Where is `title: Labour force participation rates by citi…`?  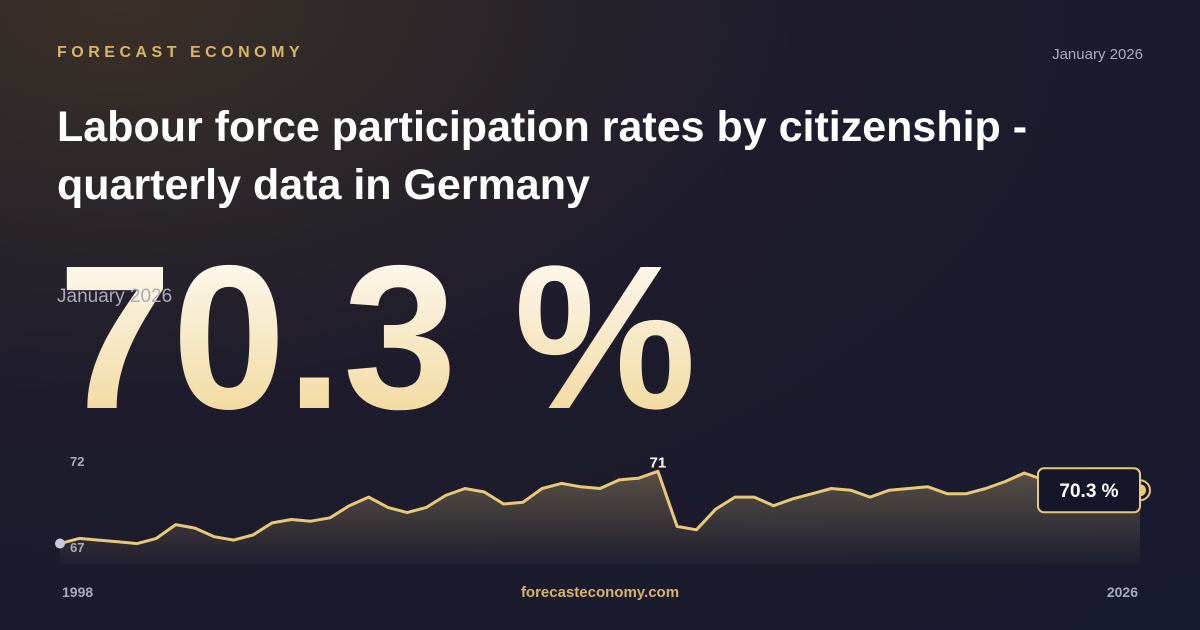
title: Labour force participation rates by citi… is located at coordinates (542, 156).